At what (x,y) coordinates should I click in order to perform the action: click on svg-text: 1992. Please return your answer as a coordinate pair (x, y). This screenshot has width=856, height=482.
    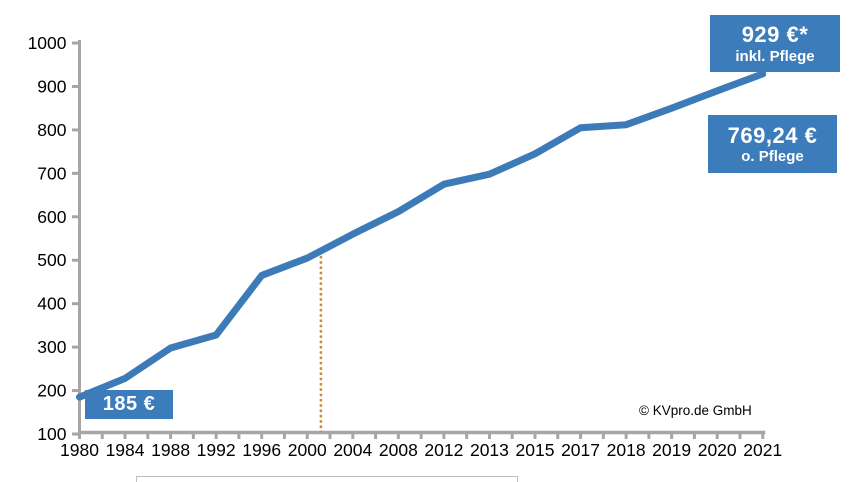
    Looking at the image, I should click on (216, 450).